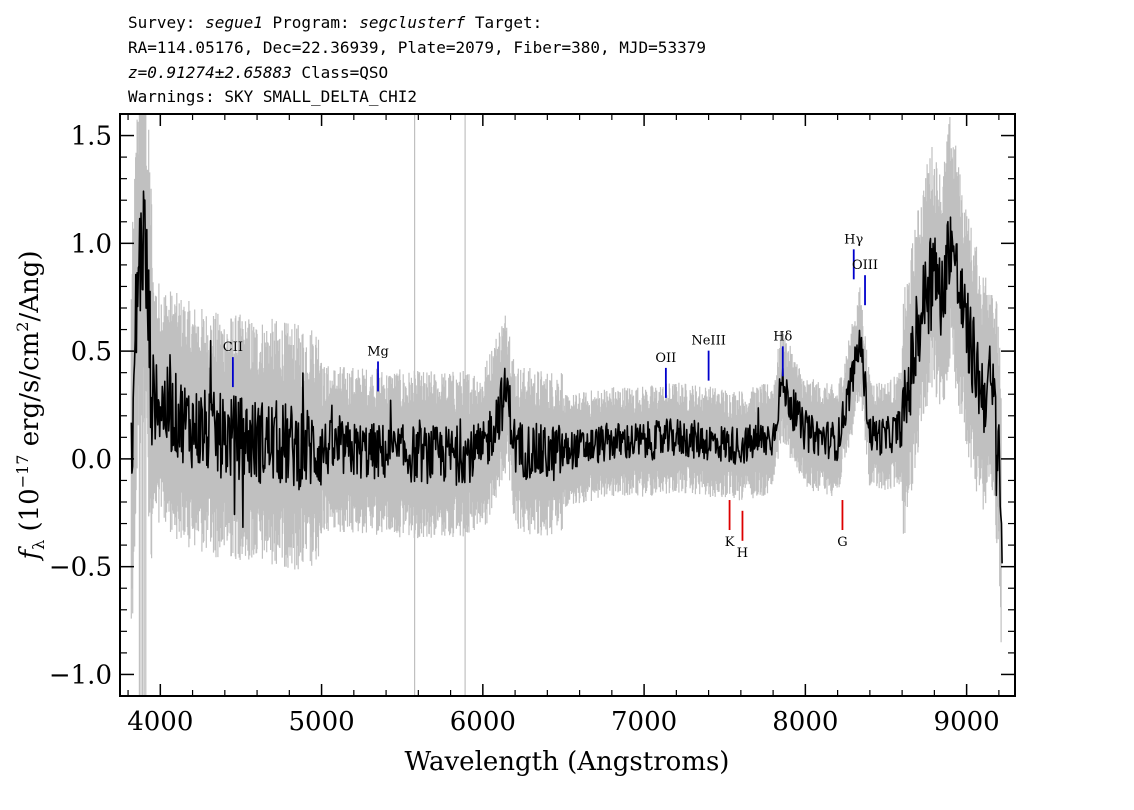 The image size is (1134, 810). What do you see at coordinates (742, 553) in the screenshot?
I see `line-label-h: H` at bounding box center [742, 553].